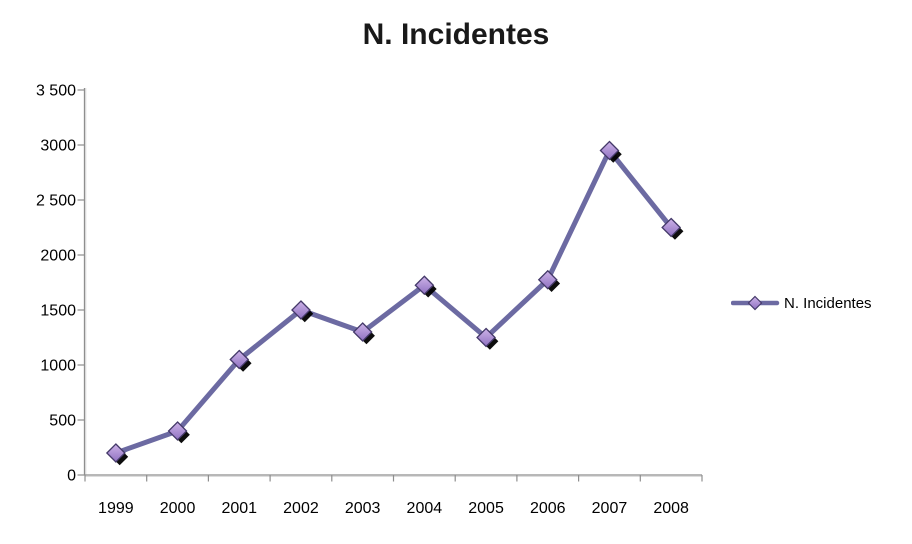  Describe the element at coordinates (178, 508) in the screenshot. I see `x-axis-label: 2000` at that location.